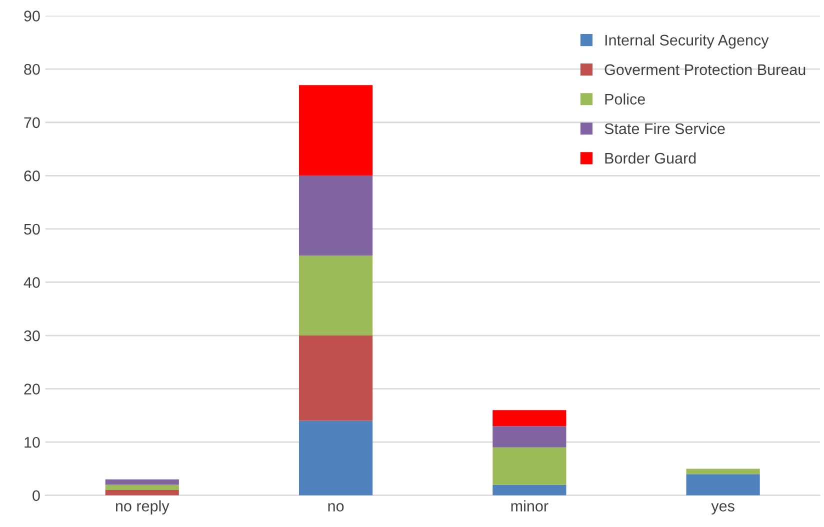  Describe the element at coordinates (32, 229) in the screenshot. I see `y-tick-label: 50` at that location.